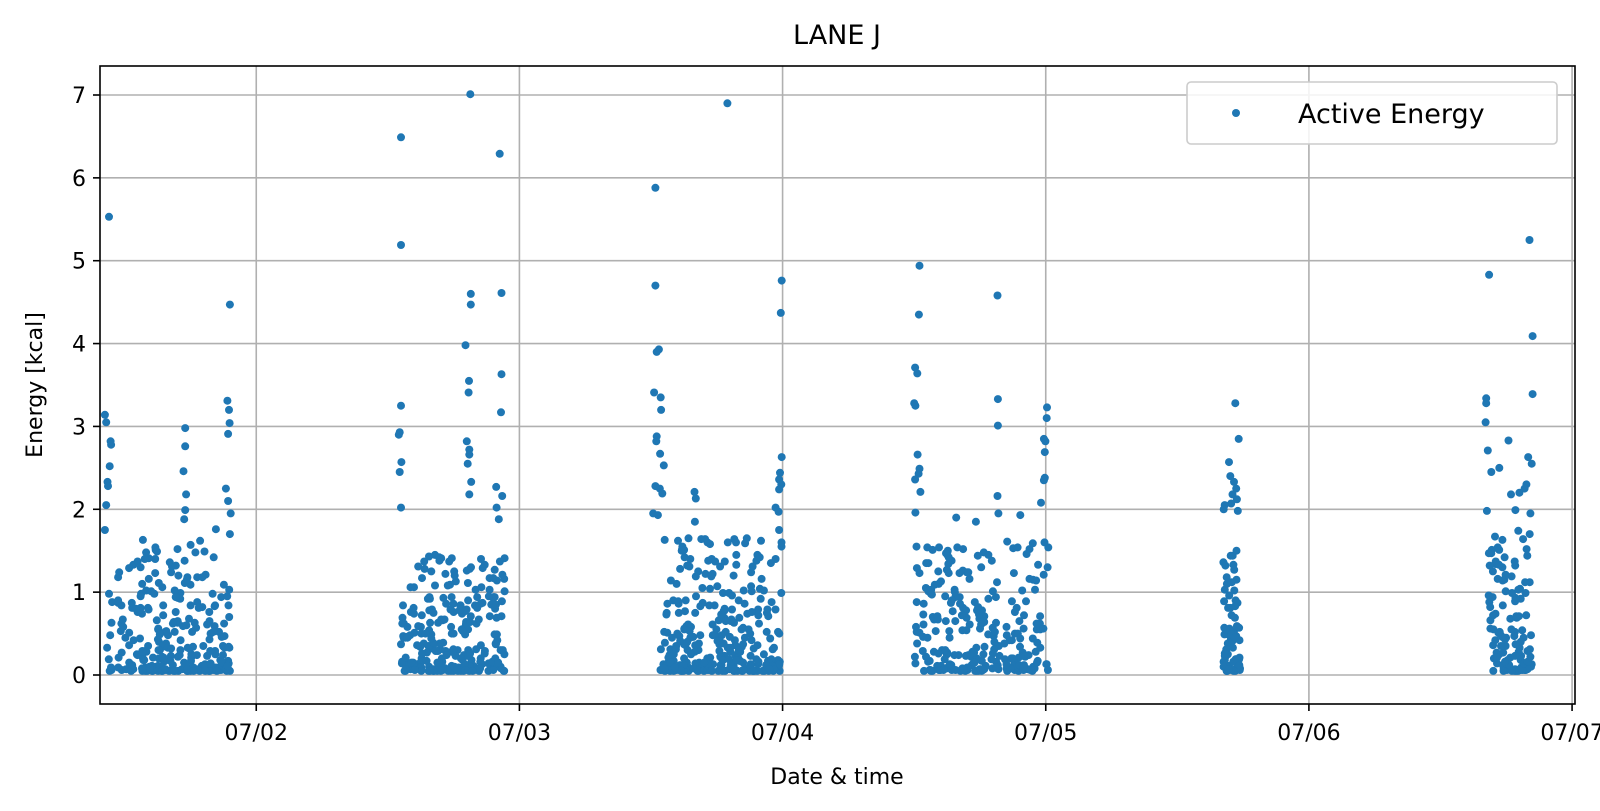 Image resolution: width=1600 pixels, height=811 pixels. Describe the element at coordinates (837, 35) in the screenshot. I see `chart-title: LANE J` at that location.